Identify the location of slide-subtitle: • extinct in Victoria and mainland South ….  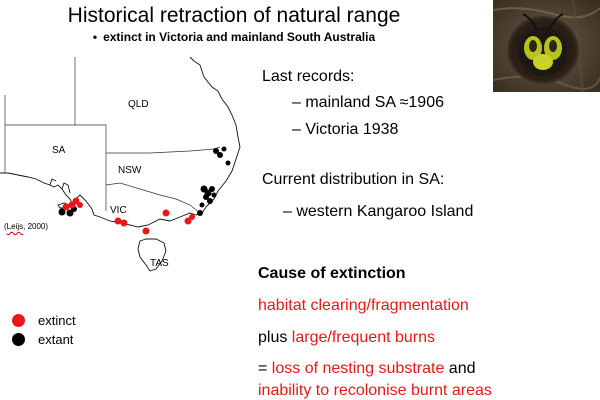
(234, 37).